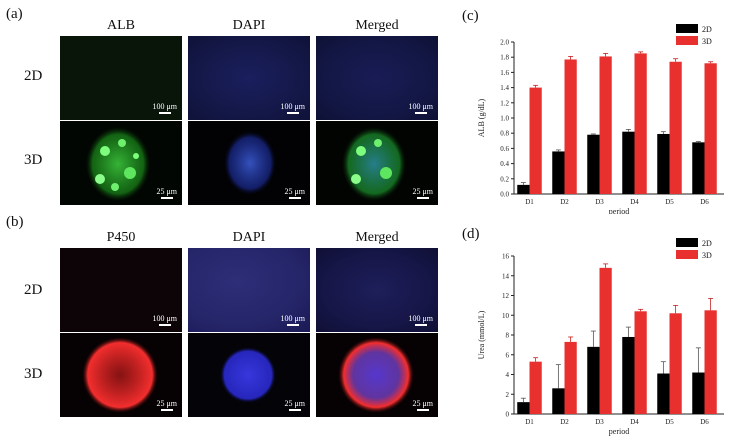 The height and width of the screenshot is (441, 737). I want to click on y-tick-label: 0.8, so click(504, 134).